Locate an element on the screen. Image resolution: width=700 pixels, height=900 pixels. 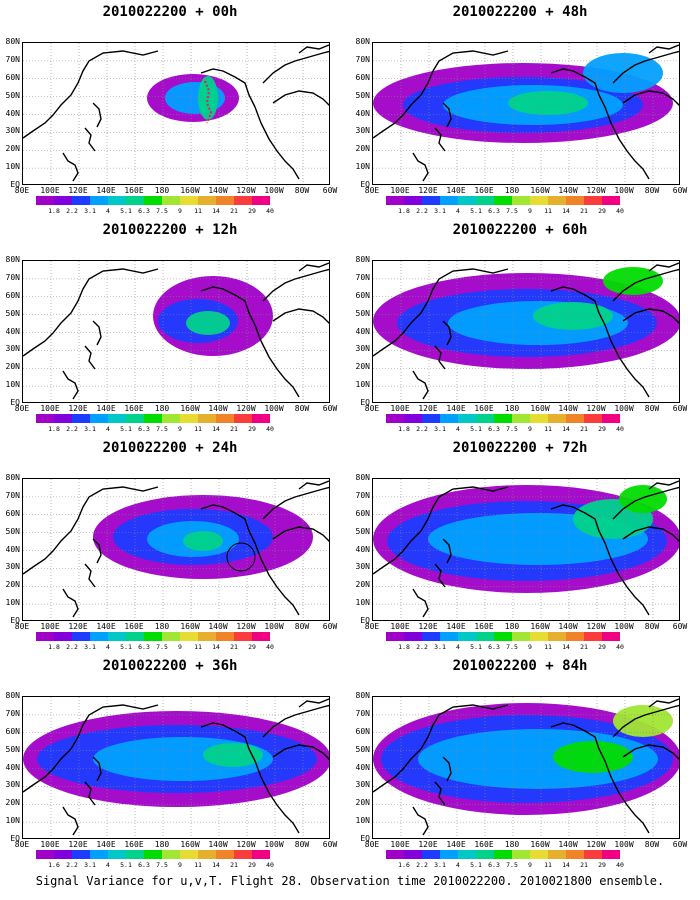
lat-tick-label: 80N is located at coordinates (12, 259).